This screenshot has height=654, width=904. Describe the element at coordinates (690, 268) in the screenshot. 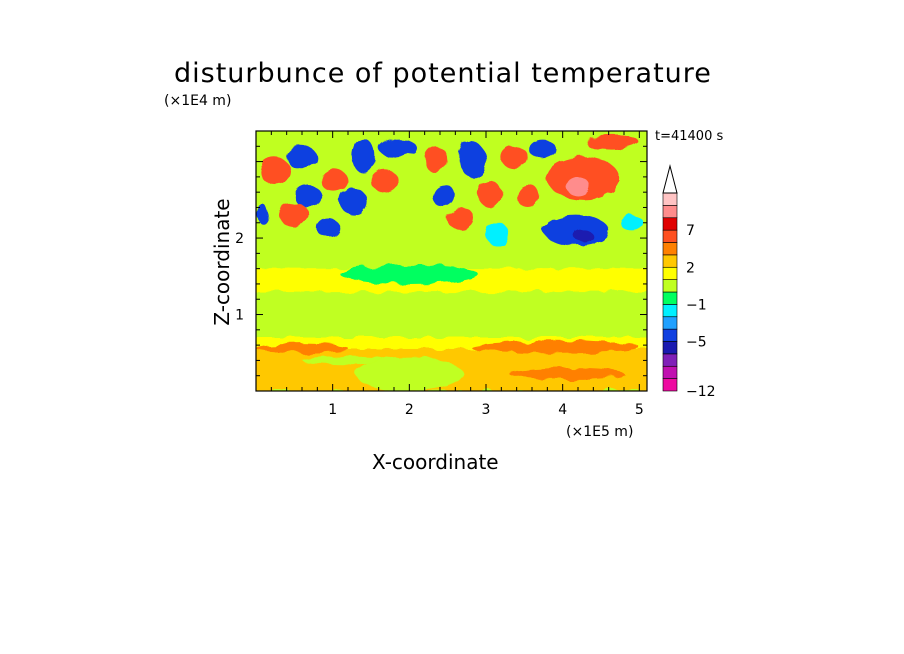

I see `colorbar-label: 2` at that location.